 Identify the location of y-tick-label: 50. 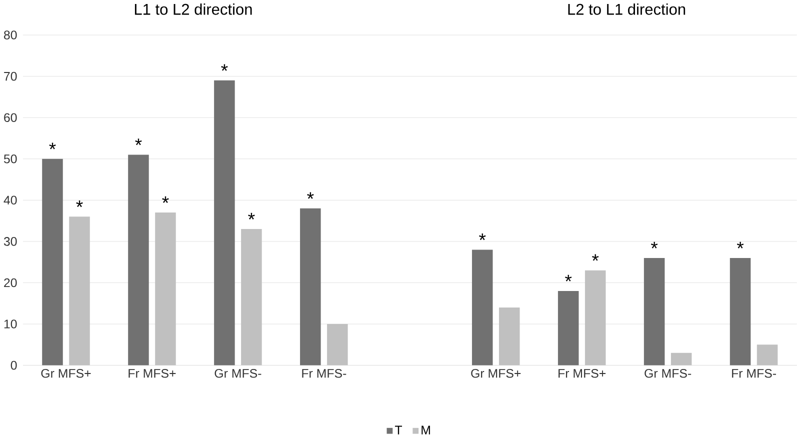
(10, 159).